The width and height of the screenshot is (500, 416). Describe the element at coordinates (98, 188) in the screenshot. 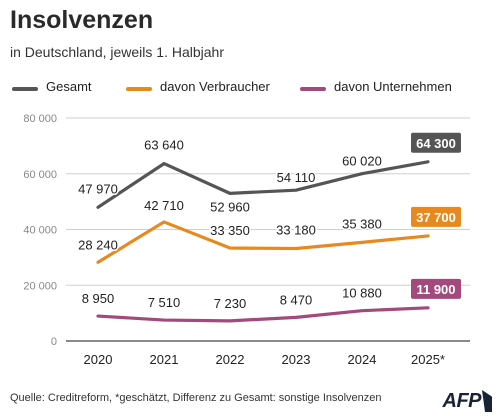

I see `data-label: 47 970` at that location.